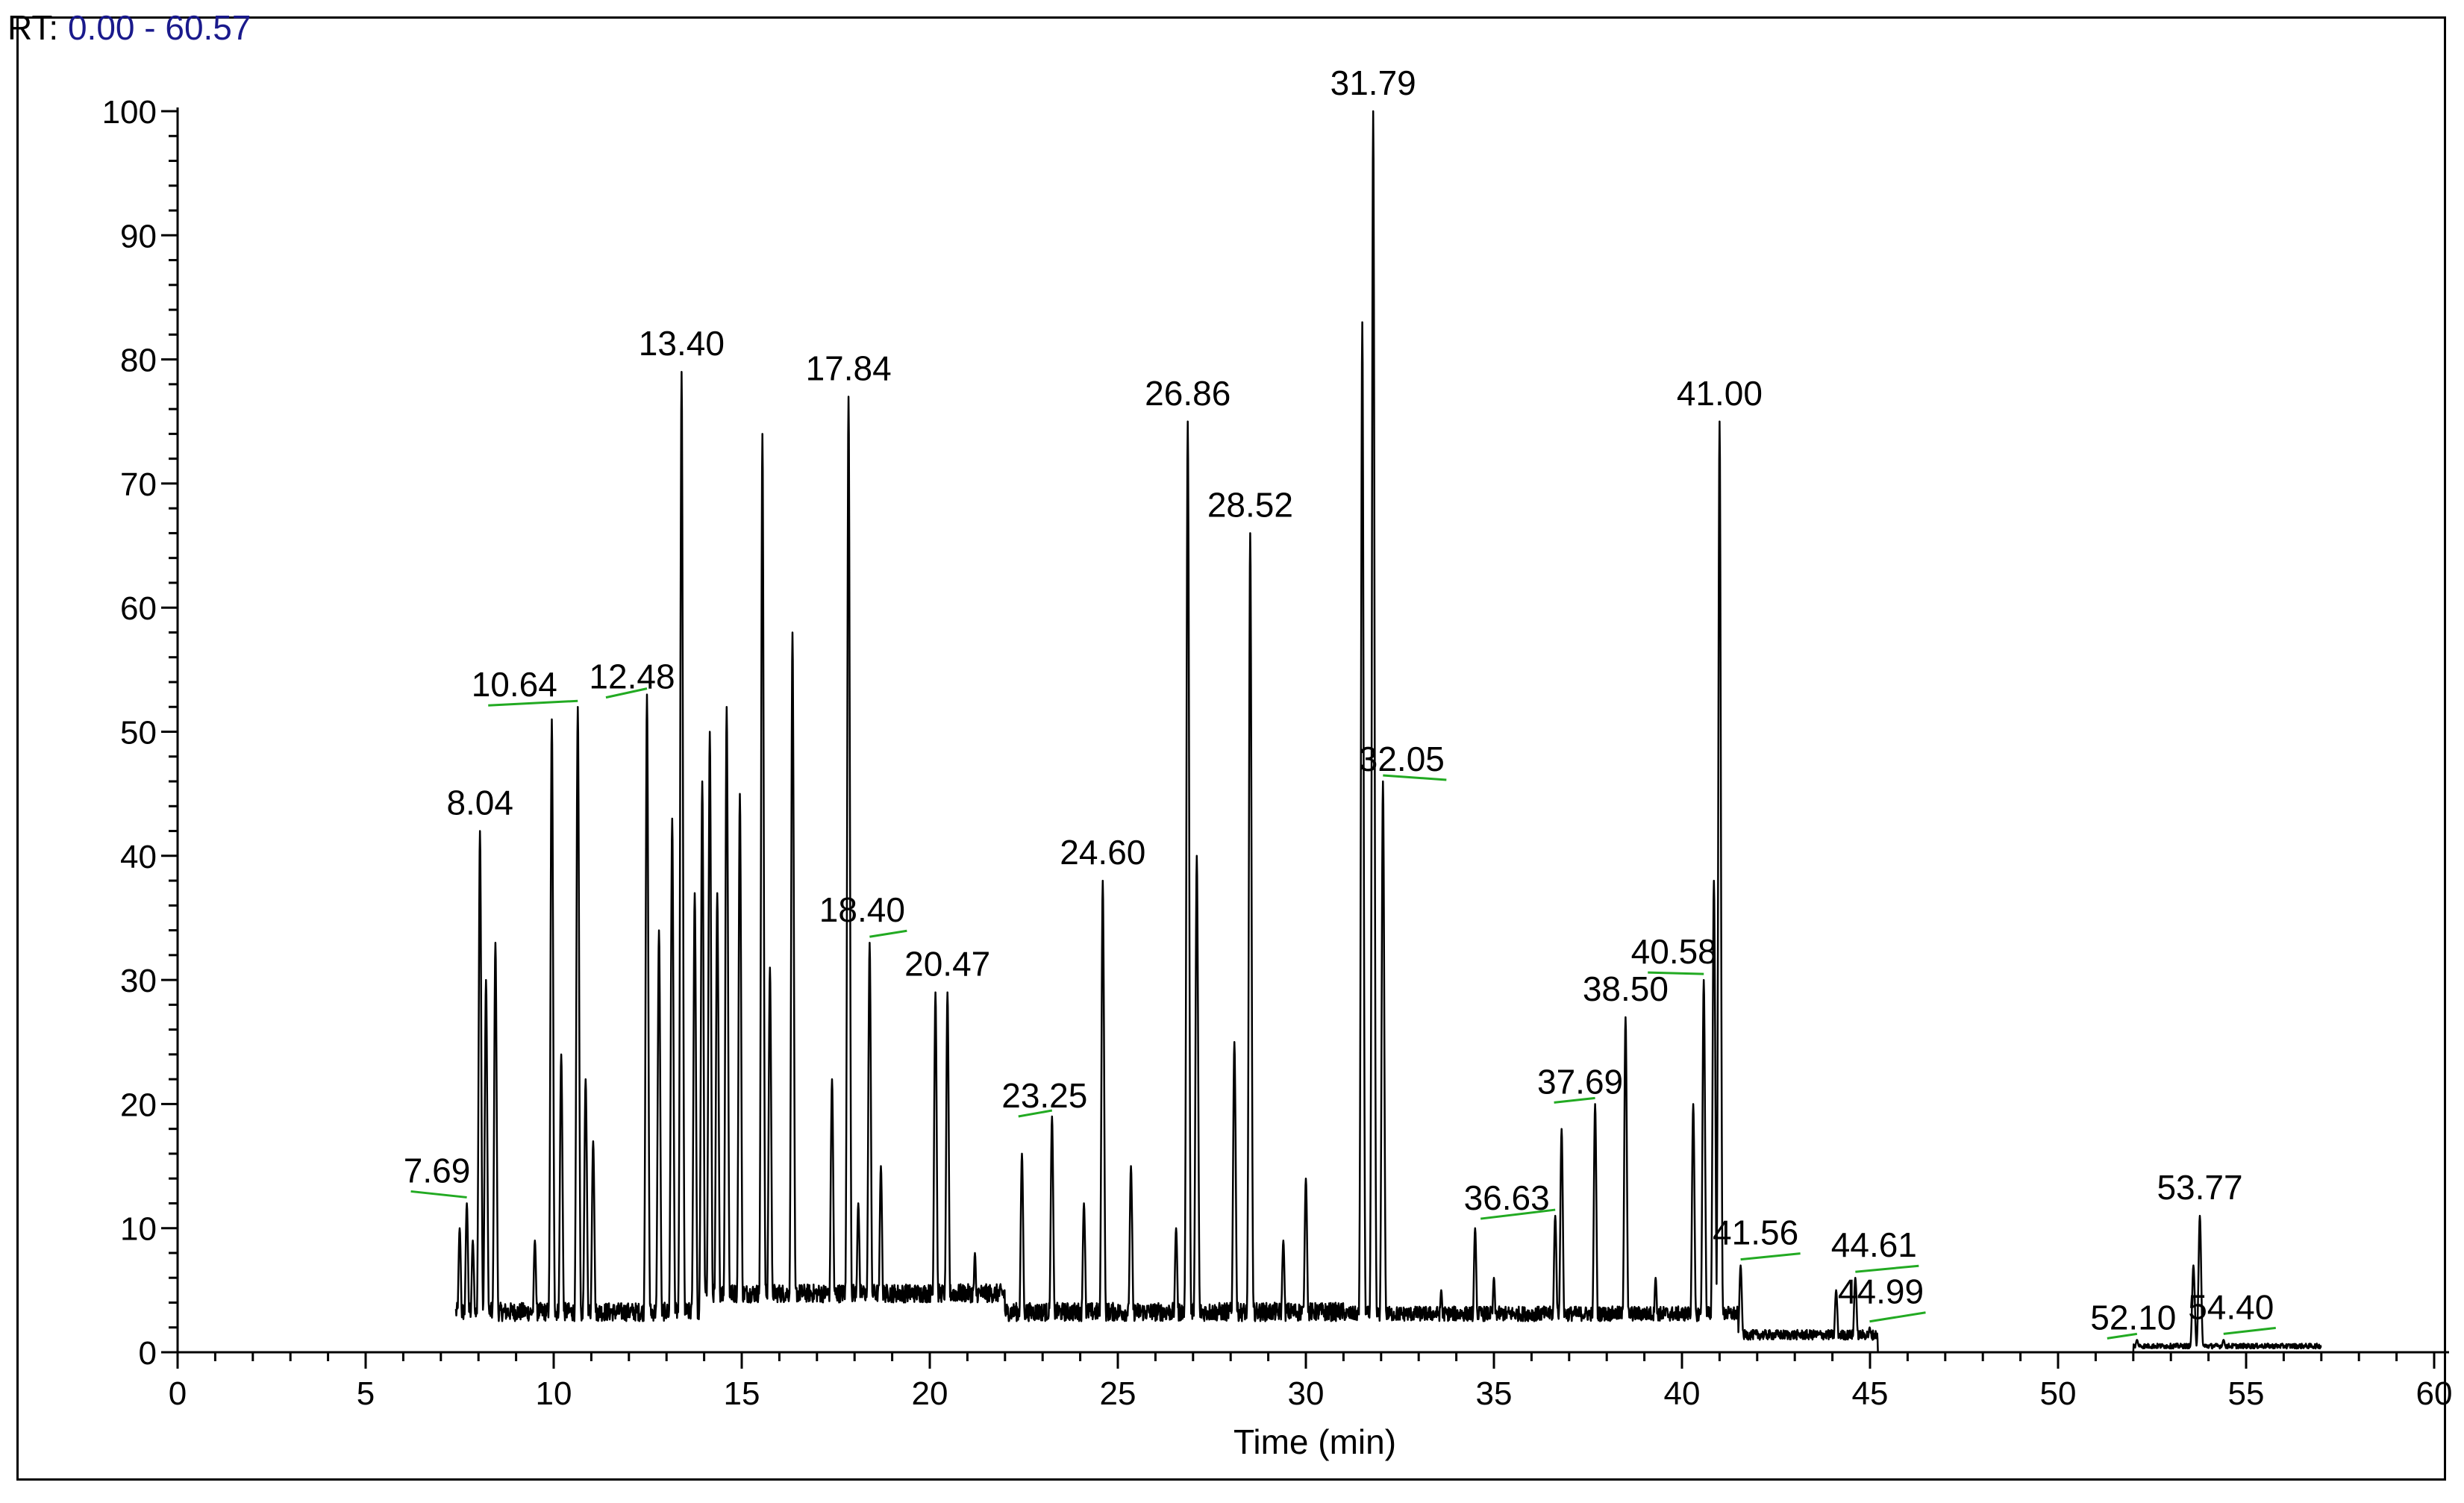  I want to click on rt-range-value: 0.00 - 60.57, so click(159, 27).